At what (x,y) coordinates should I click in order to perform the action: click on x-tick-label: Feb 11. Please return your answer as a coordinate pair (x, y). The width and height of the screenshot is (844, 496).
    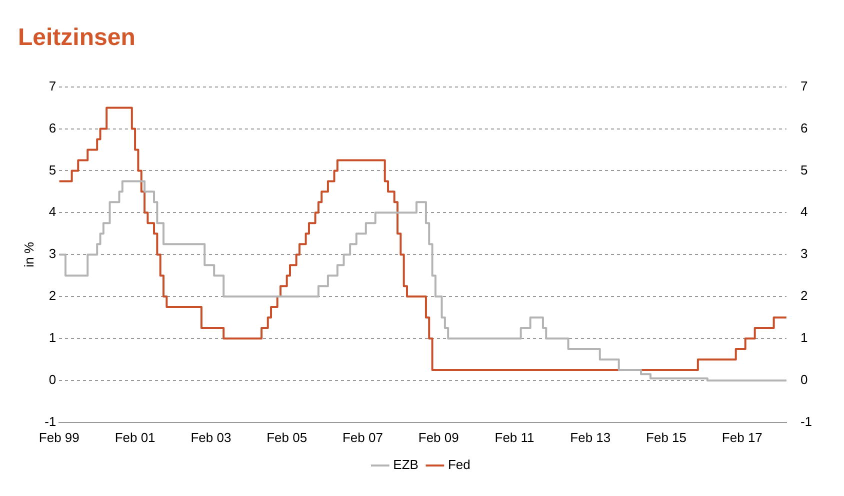
    Looking at the image, I should click on (514, 437).